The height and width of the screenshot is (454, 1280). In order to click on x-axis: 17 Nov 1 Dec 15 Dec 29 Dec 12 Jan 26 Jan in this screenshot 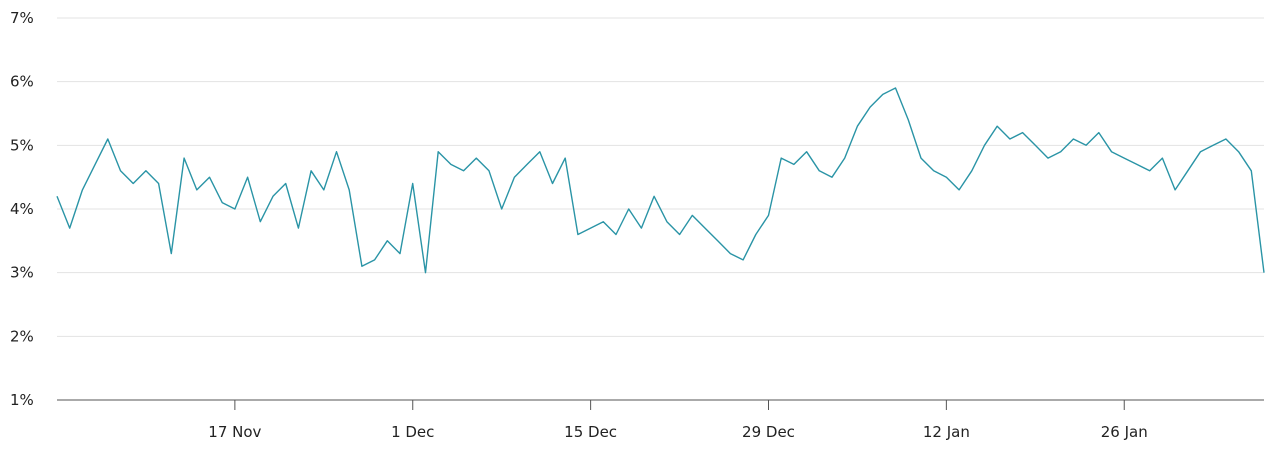, I will do `click(660, 420)`.